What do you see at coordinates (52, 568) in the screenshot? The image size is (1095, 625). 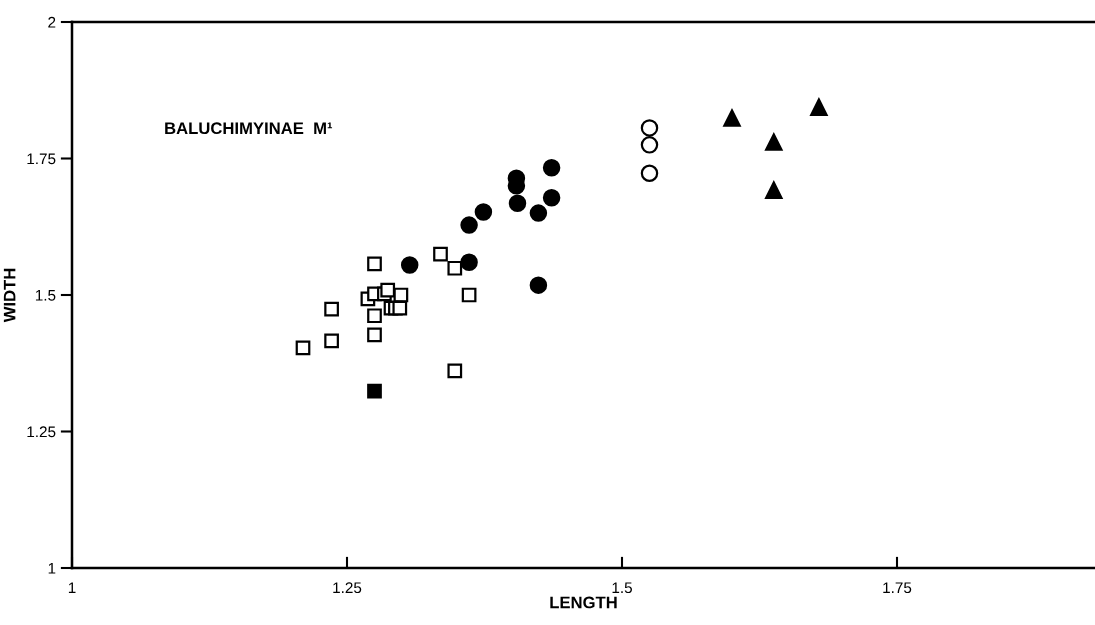 I see `y-tick-label: 1` at bounding box center [52, 568].